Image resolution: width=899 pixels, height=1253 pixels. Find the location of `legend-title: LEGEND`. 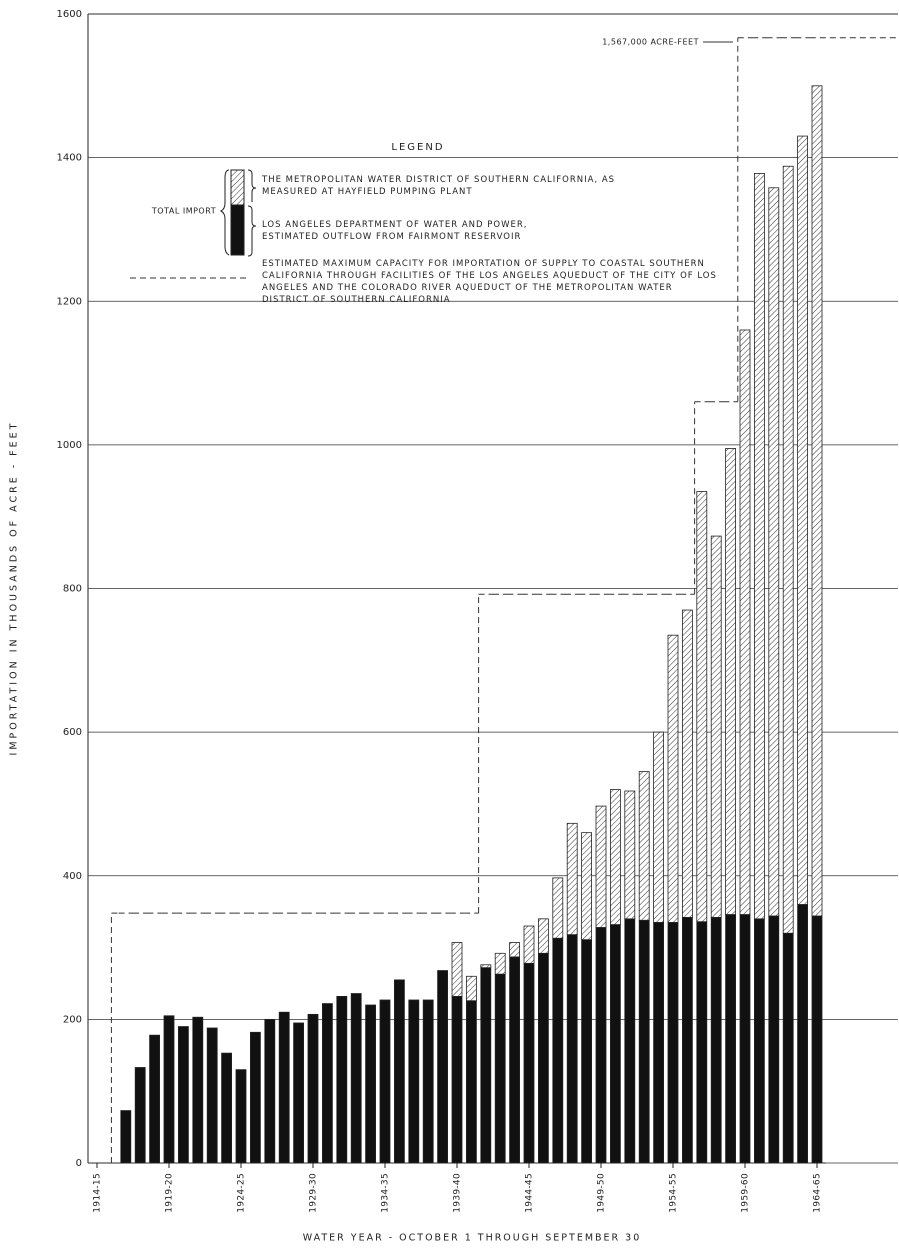

legend-title: LEGEND is located at coordinates (417, 147).